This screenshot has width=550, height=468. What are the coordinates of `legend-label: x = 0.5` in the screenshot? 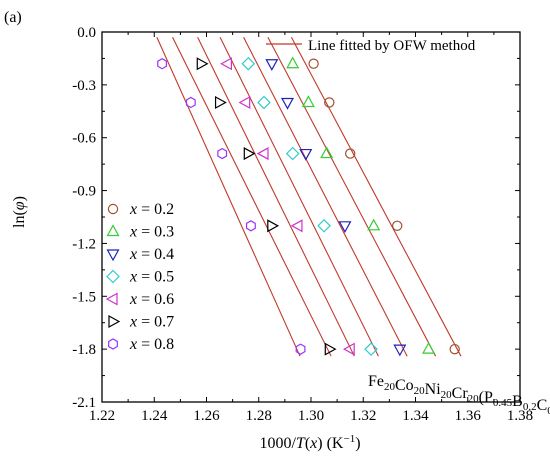 It's located at (151, 277).